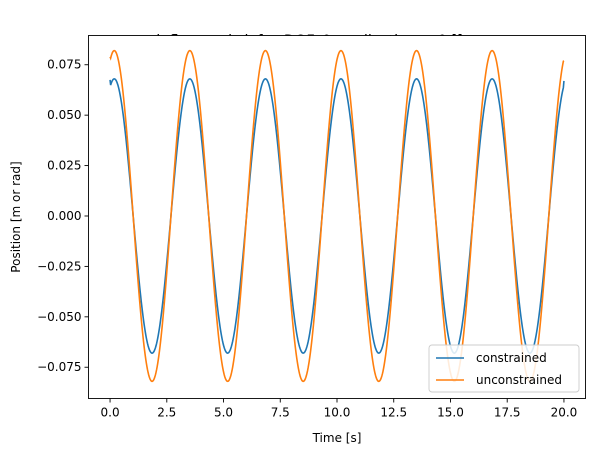 The width and height of the screenshot is (596, 455). What do you see at coordinates (16, 216) in the screenshot?
I see `y-axis-label: Position [m or rad]` at bounding box center [16, 216].